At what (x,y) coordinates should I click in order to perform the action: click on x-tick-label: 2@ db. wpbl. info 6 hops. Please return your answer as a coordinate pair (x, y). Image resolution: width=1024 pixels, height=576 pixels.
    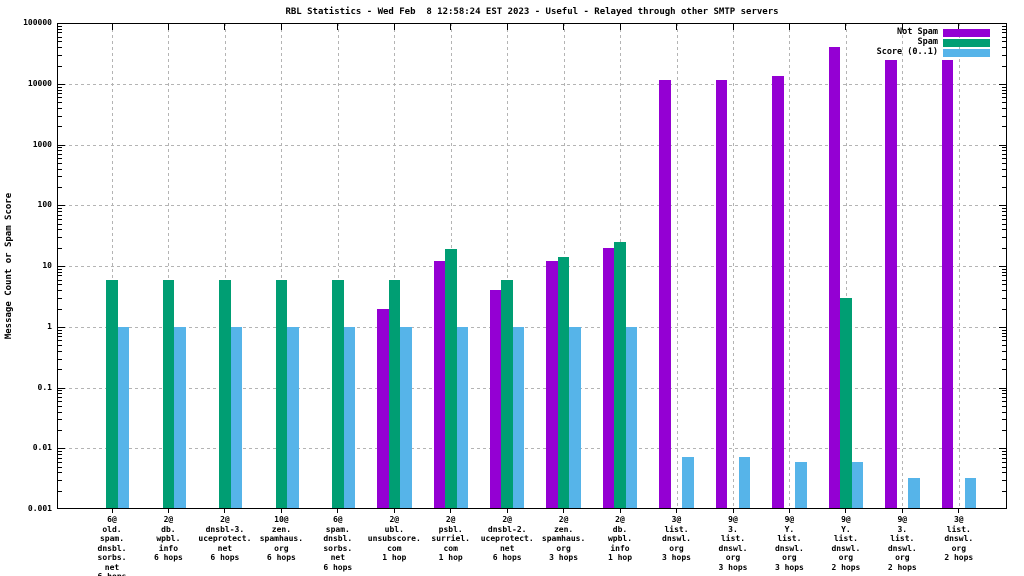
    Looking at the image, I should click on (168, 539).